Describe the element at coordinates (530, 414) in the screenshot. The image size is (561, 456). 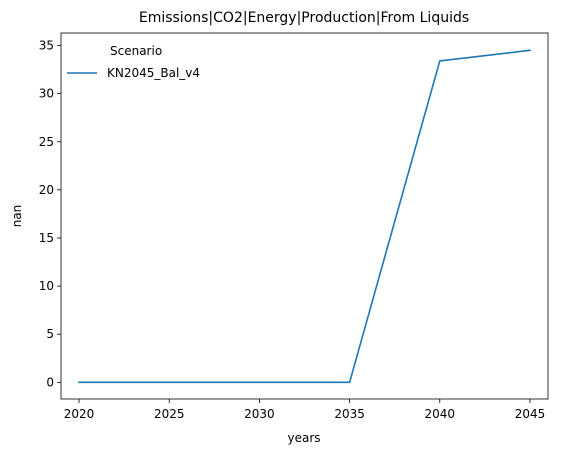
I see `x-tick-label: 2045` at that location.